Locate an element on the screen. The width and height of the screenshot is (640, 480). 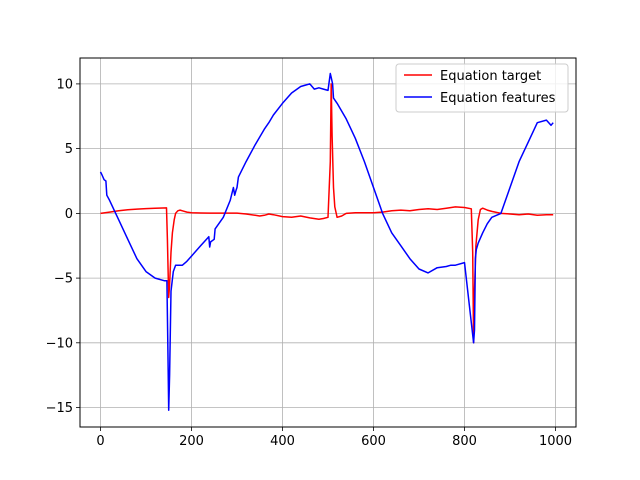
x-tick-label: 200 is located at coordinates (191, 441).